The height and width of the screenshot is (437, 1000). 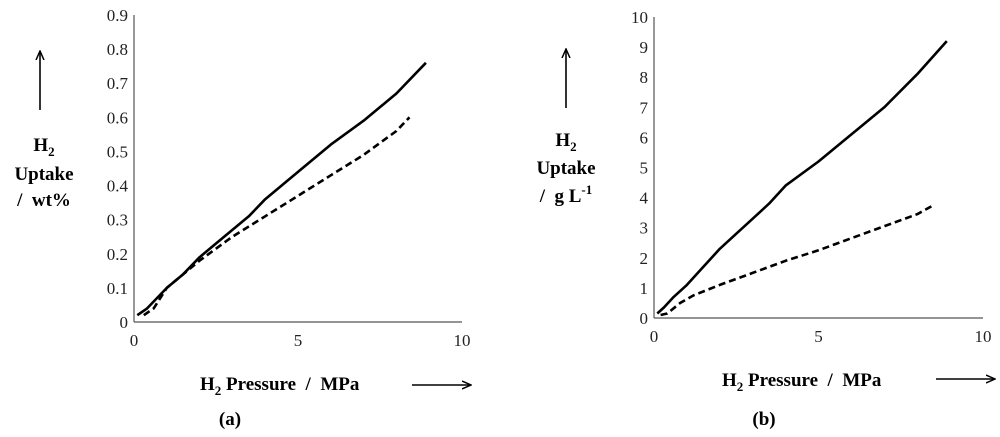 What do you see at coordinates (117, 117) in the screenshot?
I see `panel-a-y-tick-label: 0.6` at bounding box center [117, 117].